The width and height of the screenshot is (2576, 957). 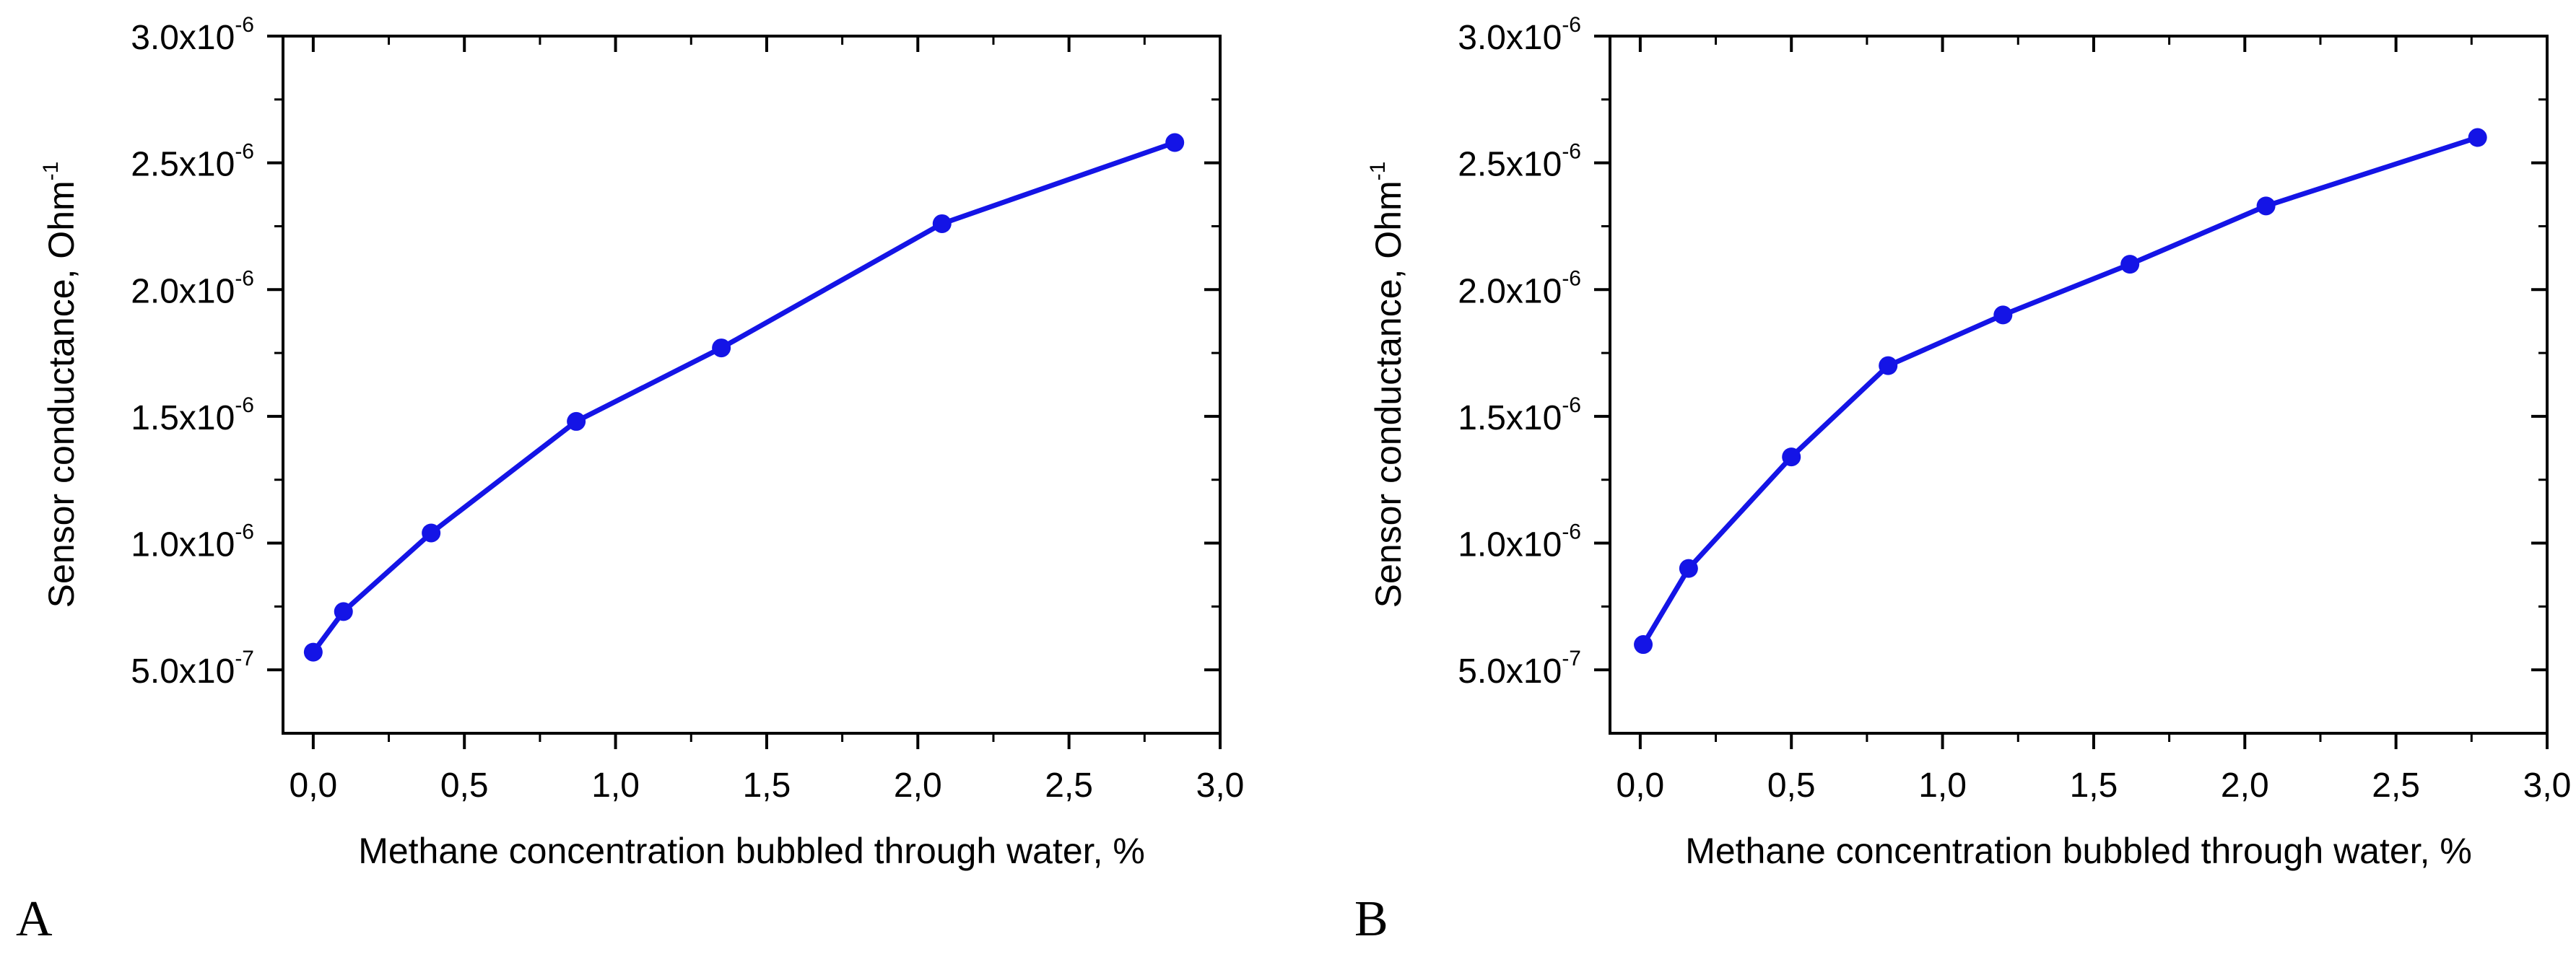 I want to click on panel-label: B, so click(x=1371, y=919).